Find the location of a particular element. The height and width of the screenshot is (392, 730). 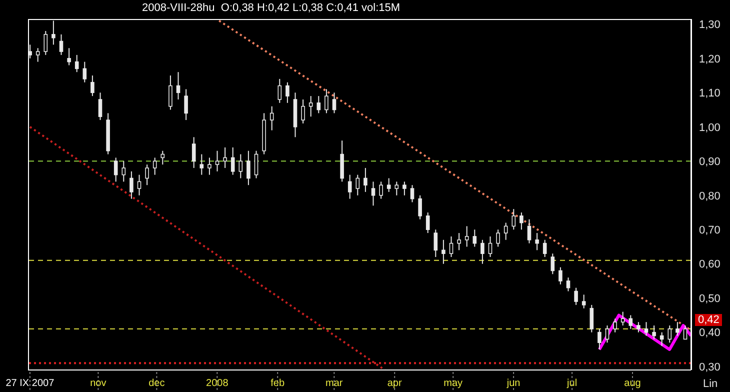

x-tick-label: apr is located at coordinates (394, 383).